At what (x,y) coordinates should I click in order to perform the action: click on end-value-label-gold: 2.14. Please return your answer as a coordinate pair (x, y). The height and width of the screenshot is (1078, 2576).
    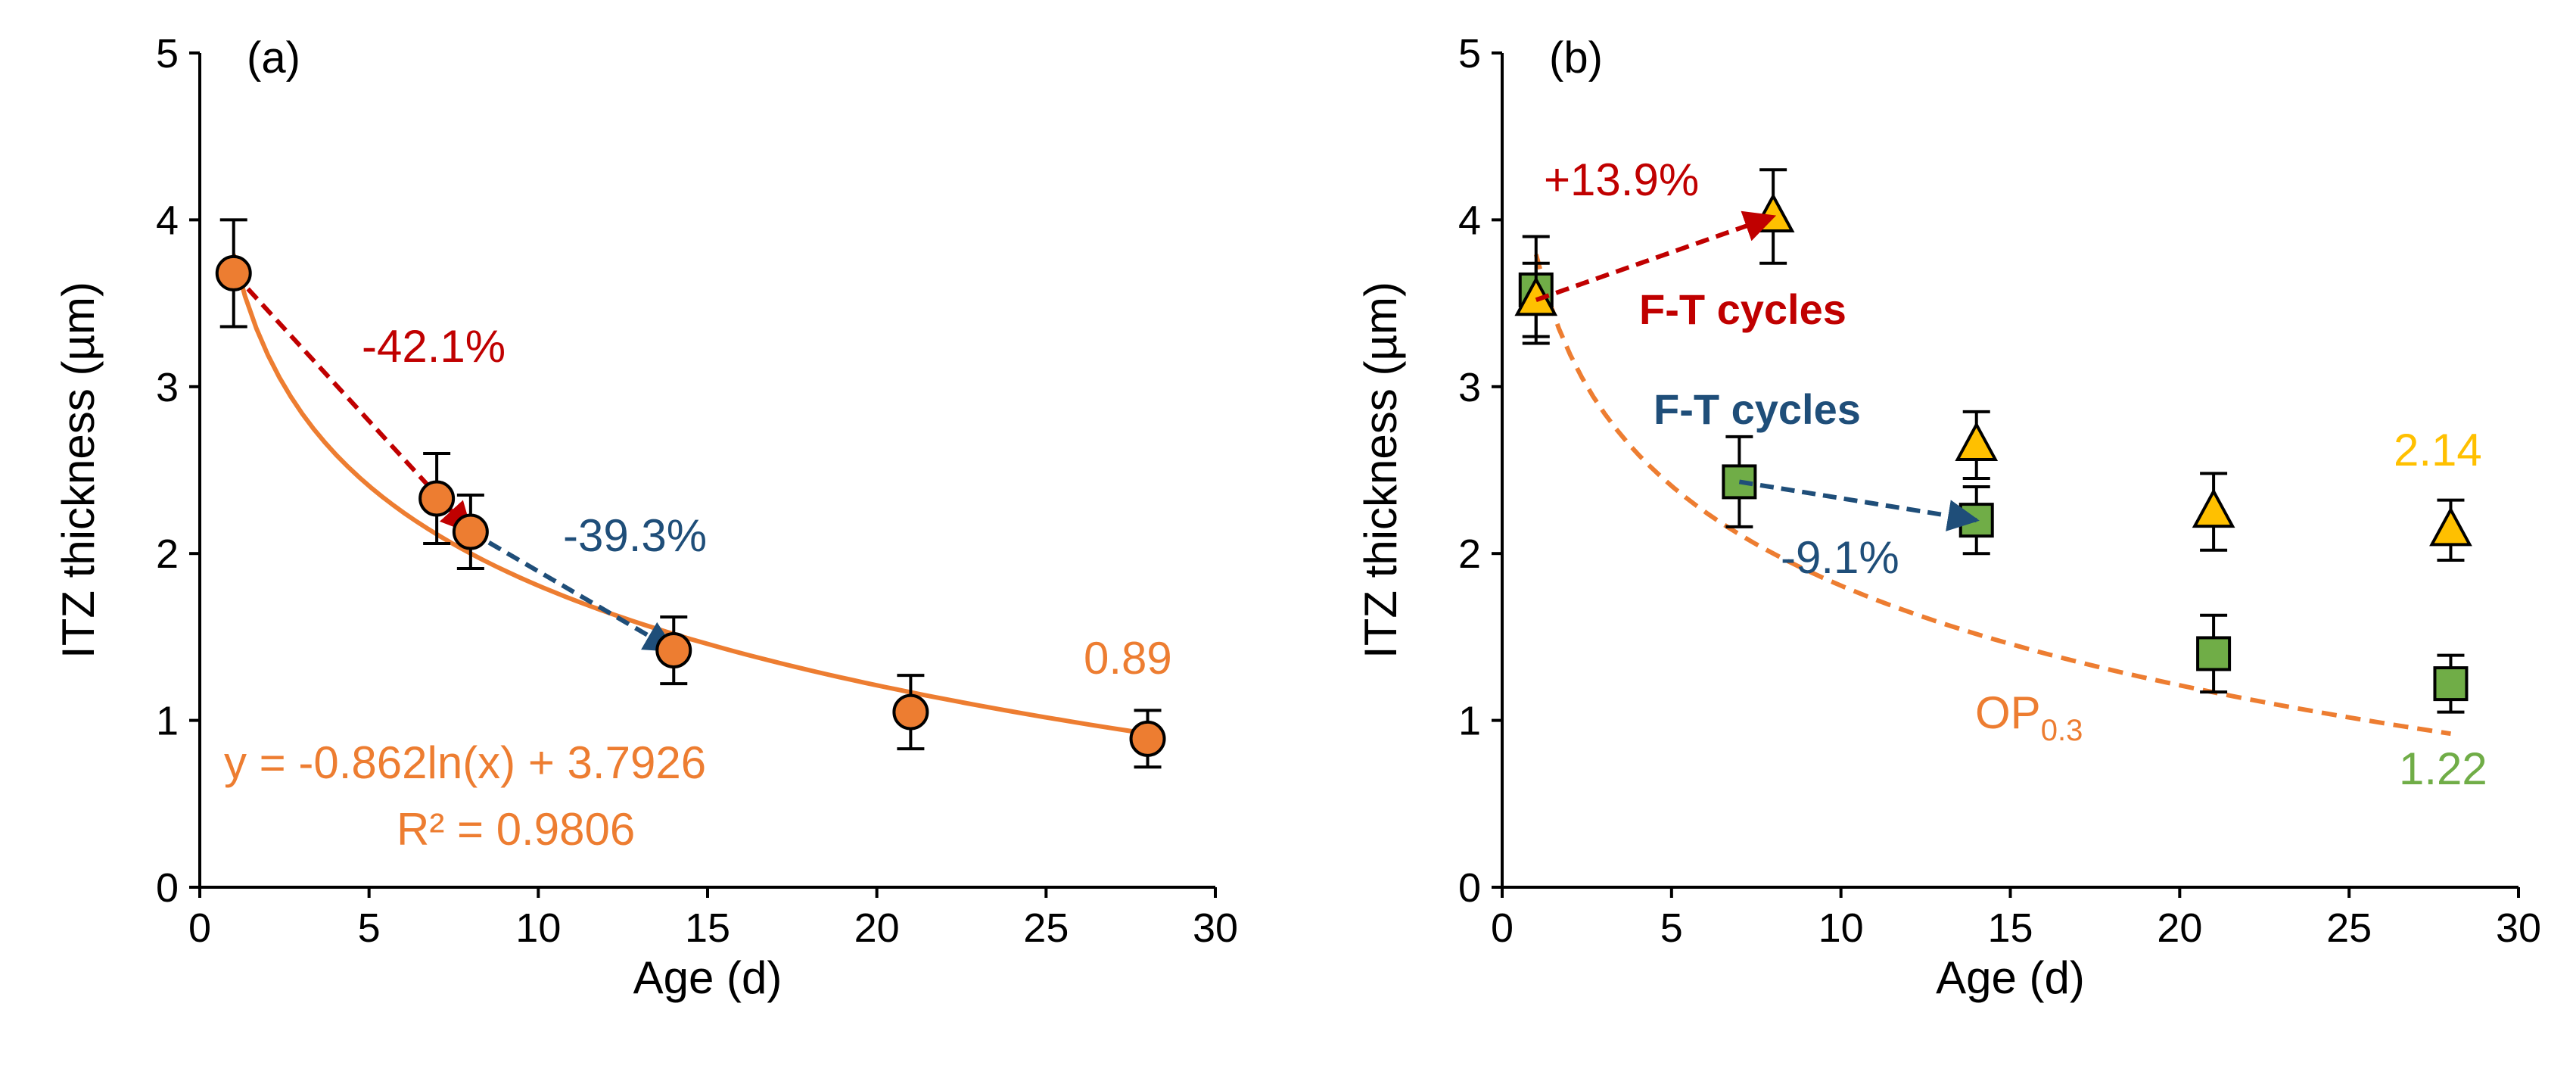
    Looking at the image, I should click on (2438, 450).